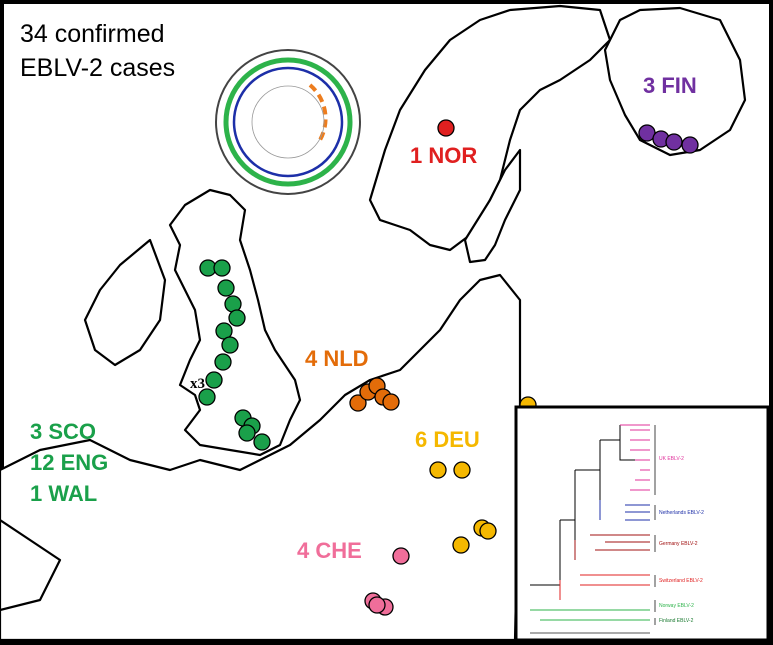  What do you see at coordinates (681, 513) in the screenshot?
I see `clade-label: Netherlands EBLV-2` at bounding box center [681, 513].